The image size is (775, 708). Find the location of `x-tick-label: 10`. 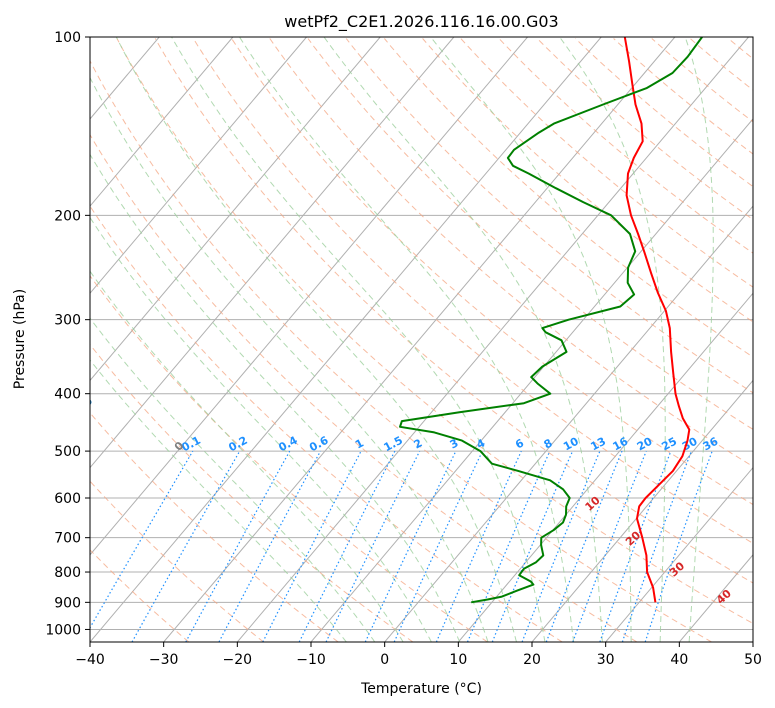

x-tick-label: 10 is located at coordinates (458, 660).